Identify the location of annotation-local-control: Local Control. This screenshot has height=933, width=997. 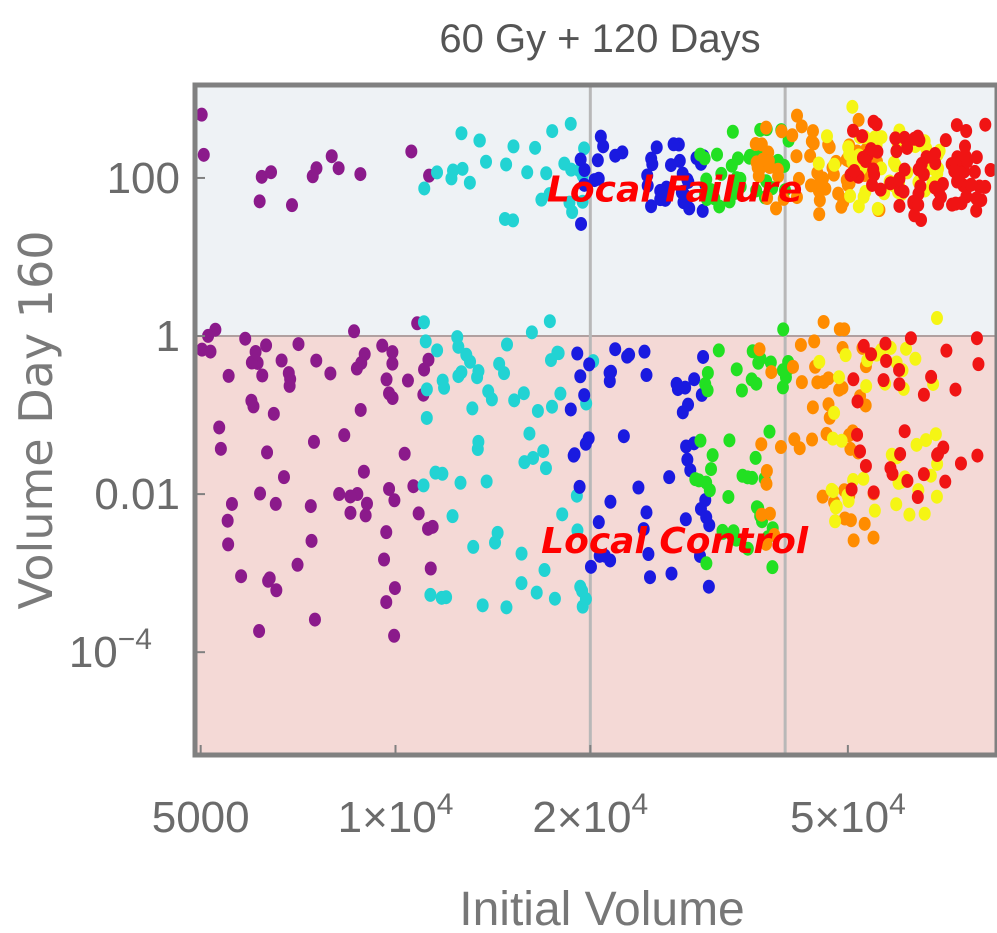
(675, 541).